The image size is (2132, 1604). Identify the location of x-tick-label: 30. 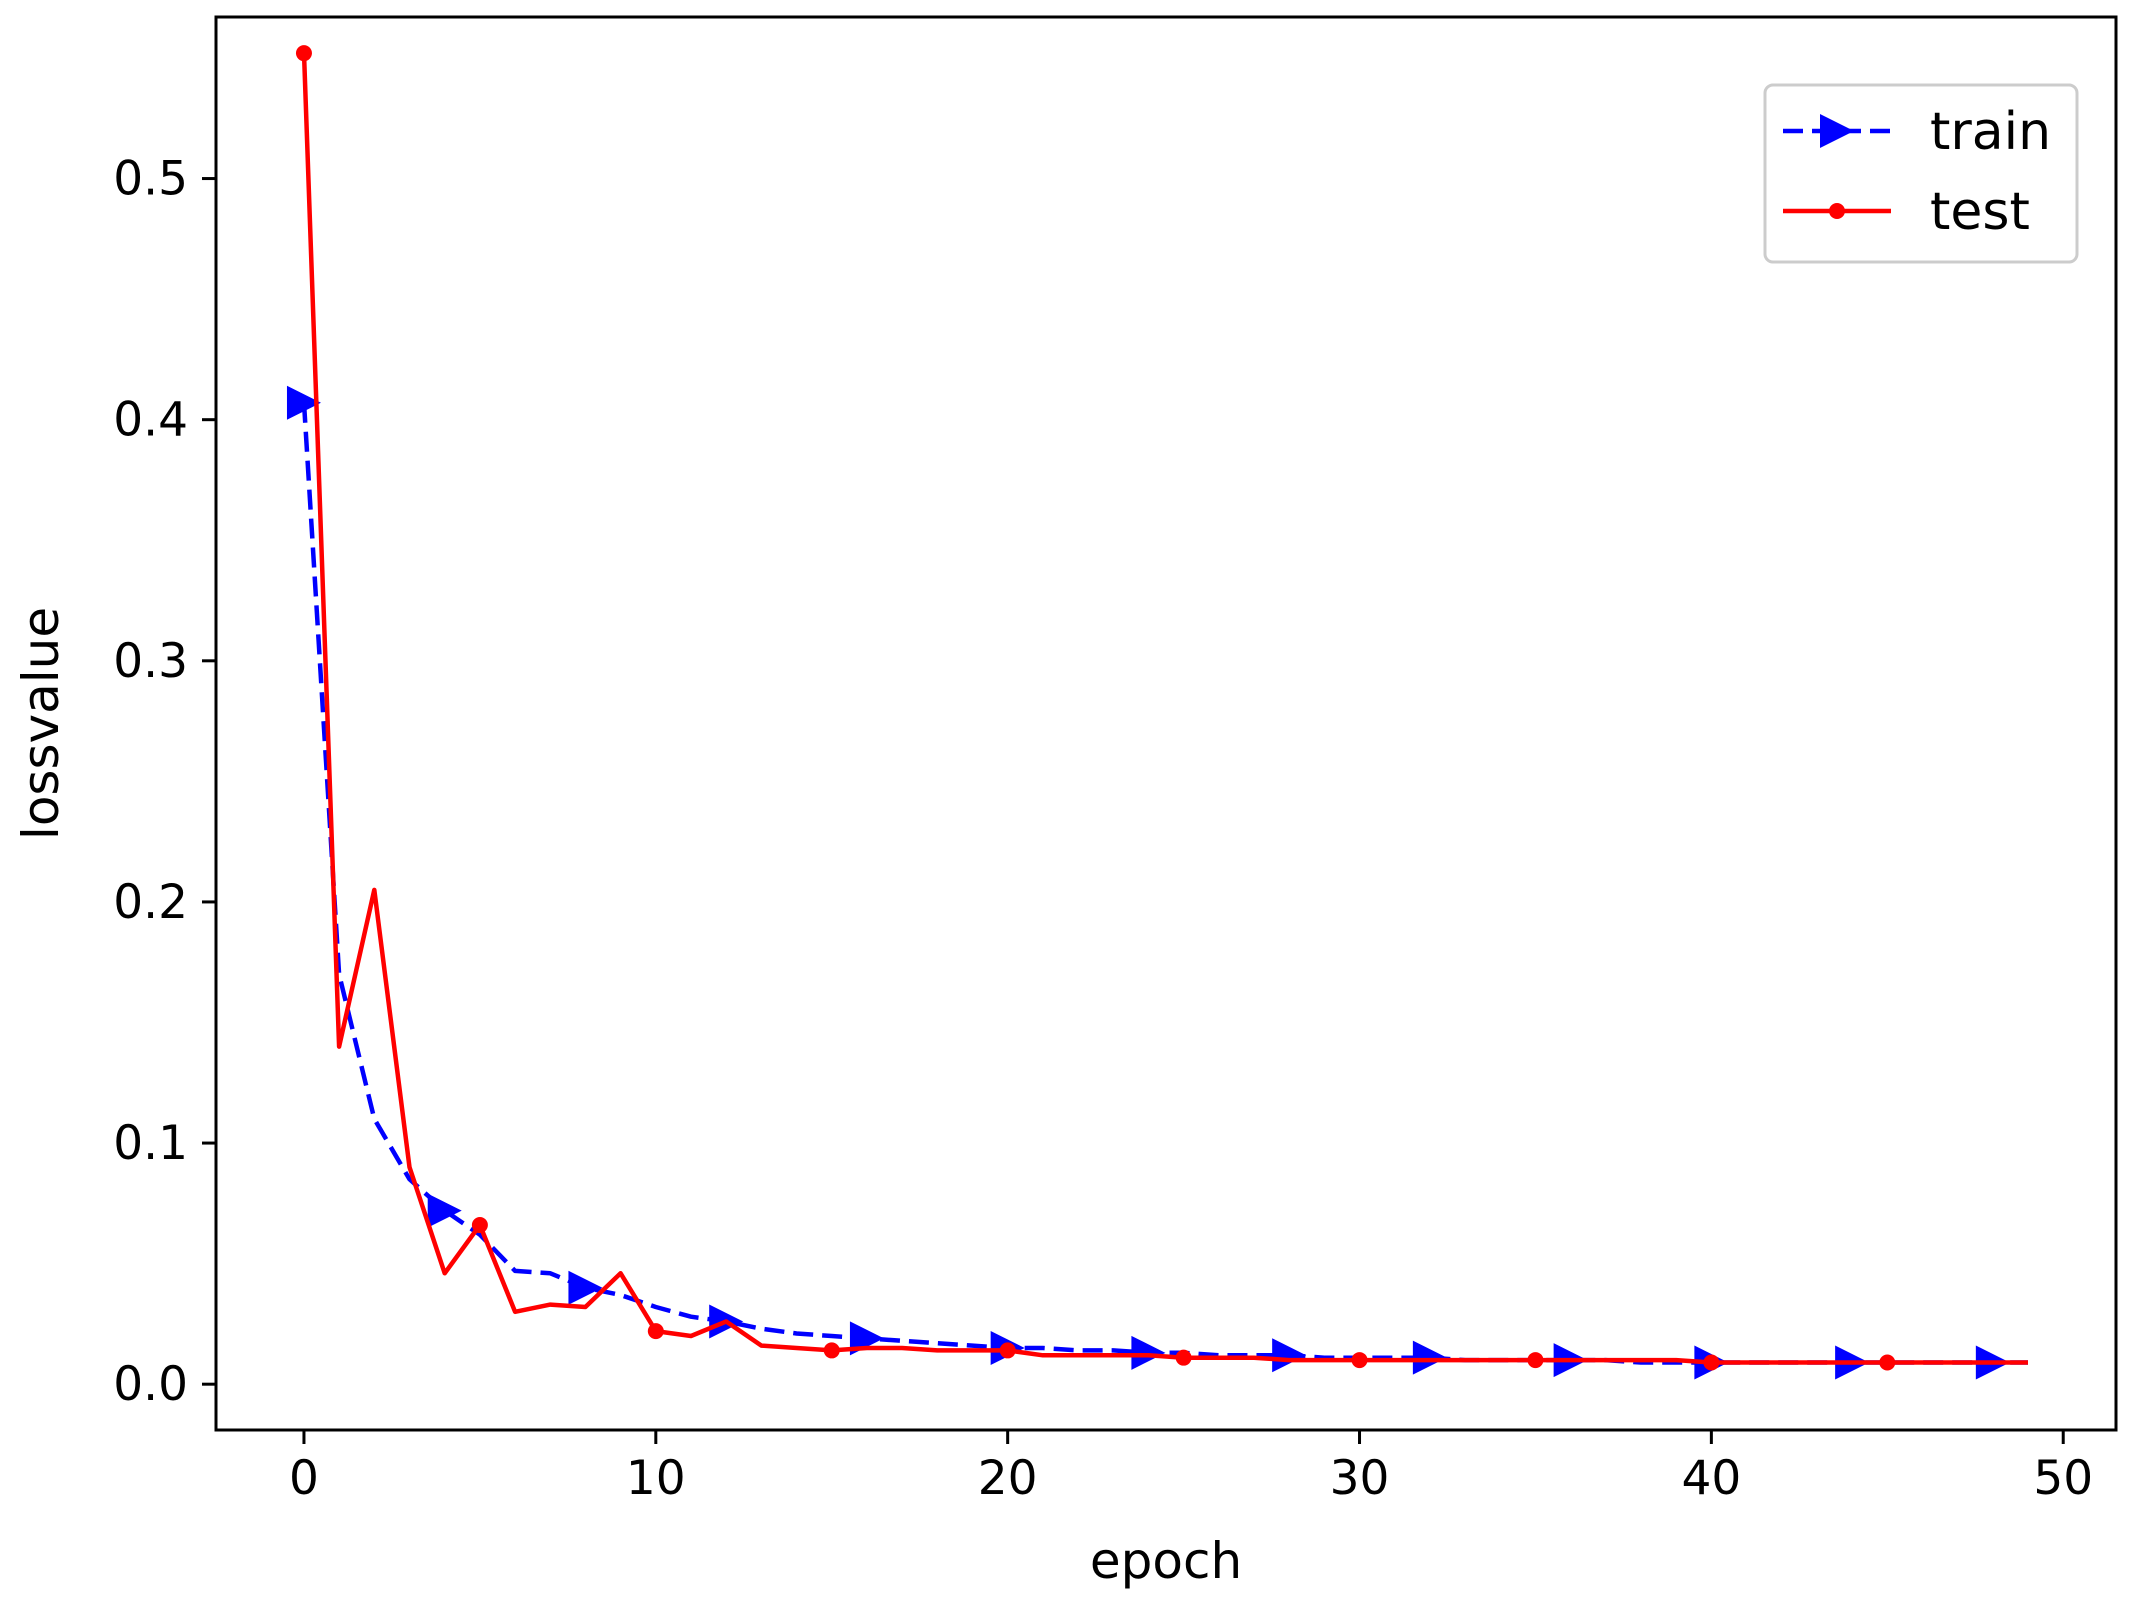
(1360, 1478).